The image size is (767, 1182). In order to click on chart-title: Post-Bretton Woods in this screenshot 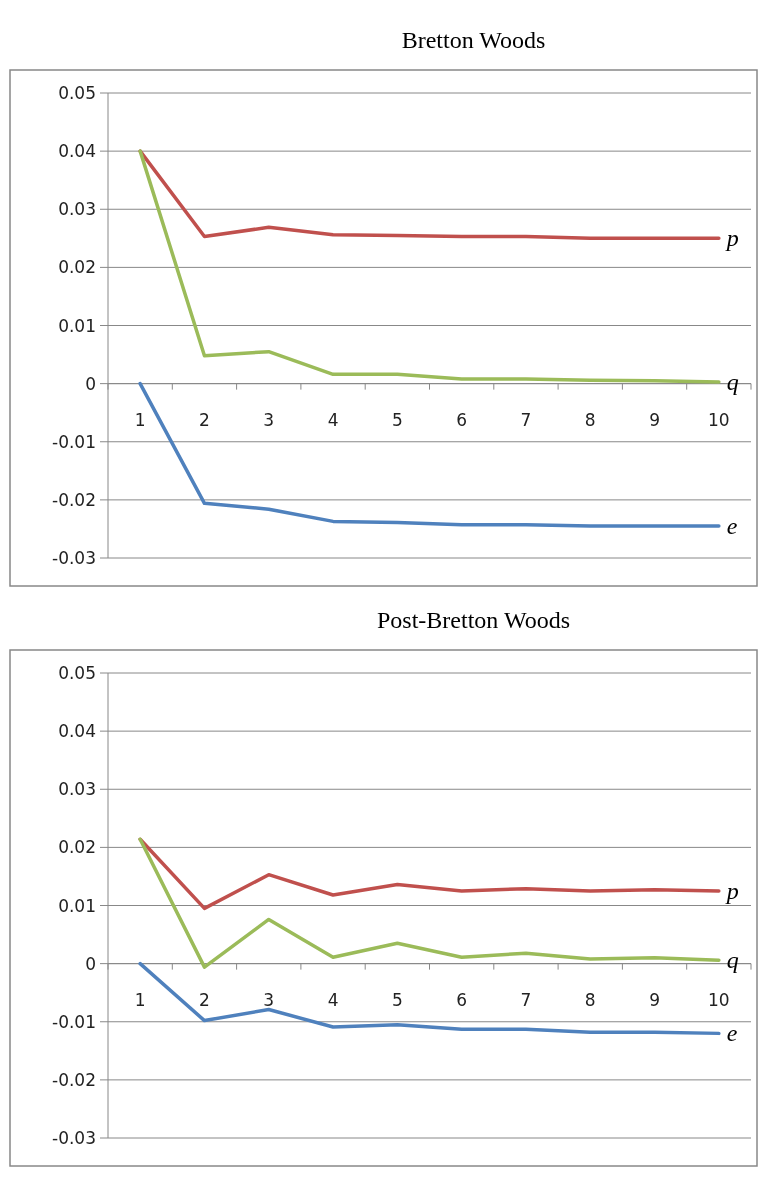, I will do `click(473, 620)`.